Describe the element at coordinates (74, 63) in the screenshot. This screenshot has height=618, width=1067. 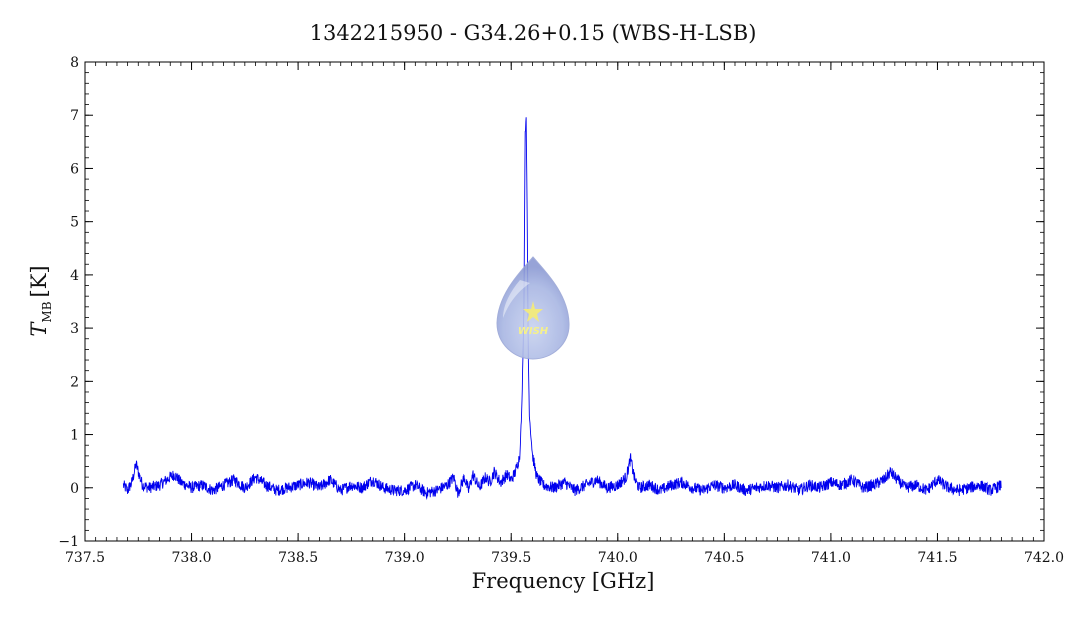
I see `y-tick-label: 8` at that location.